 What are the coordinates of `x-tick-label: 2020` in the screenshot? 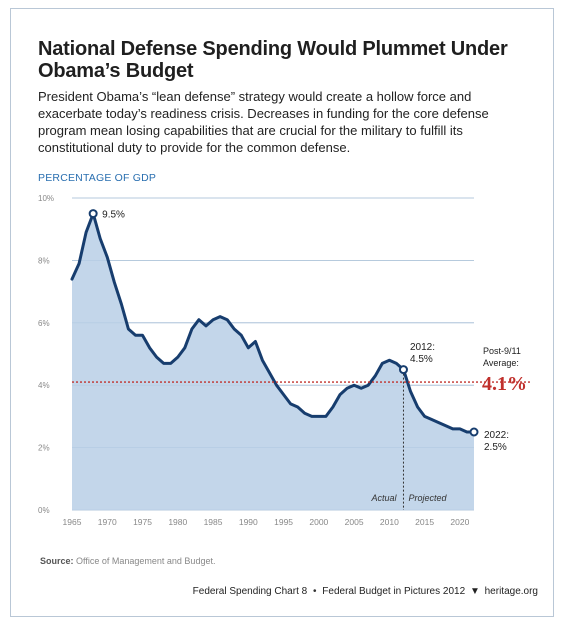 It's located at (459, 522).